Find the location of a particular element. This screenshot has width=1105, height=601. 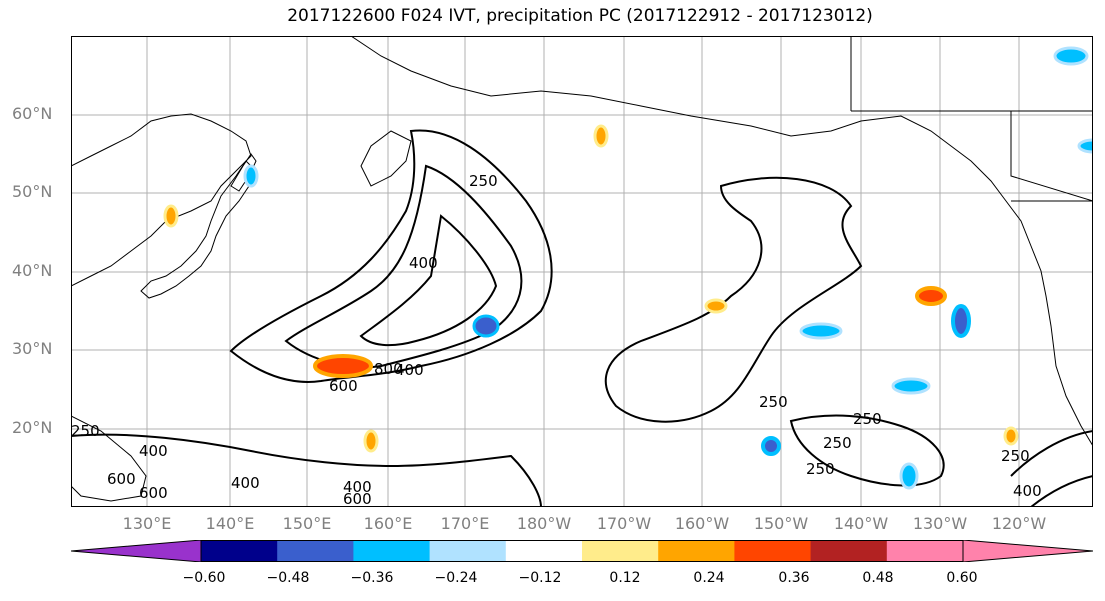

lon-label: 130°E is located at coordinates (147, 523).